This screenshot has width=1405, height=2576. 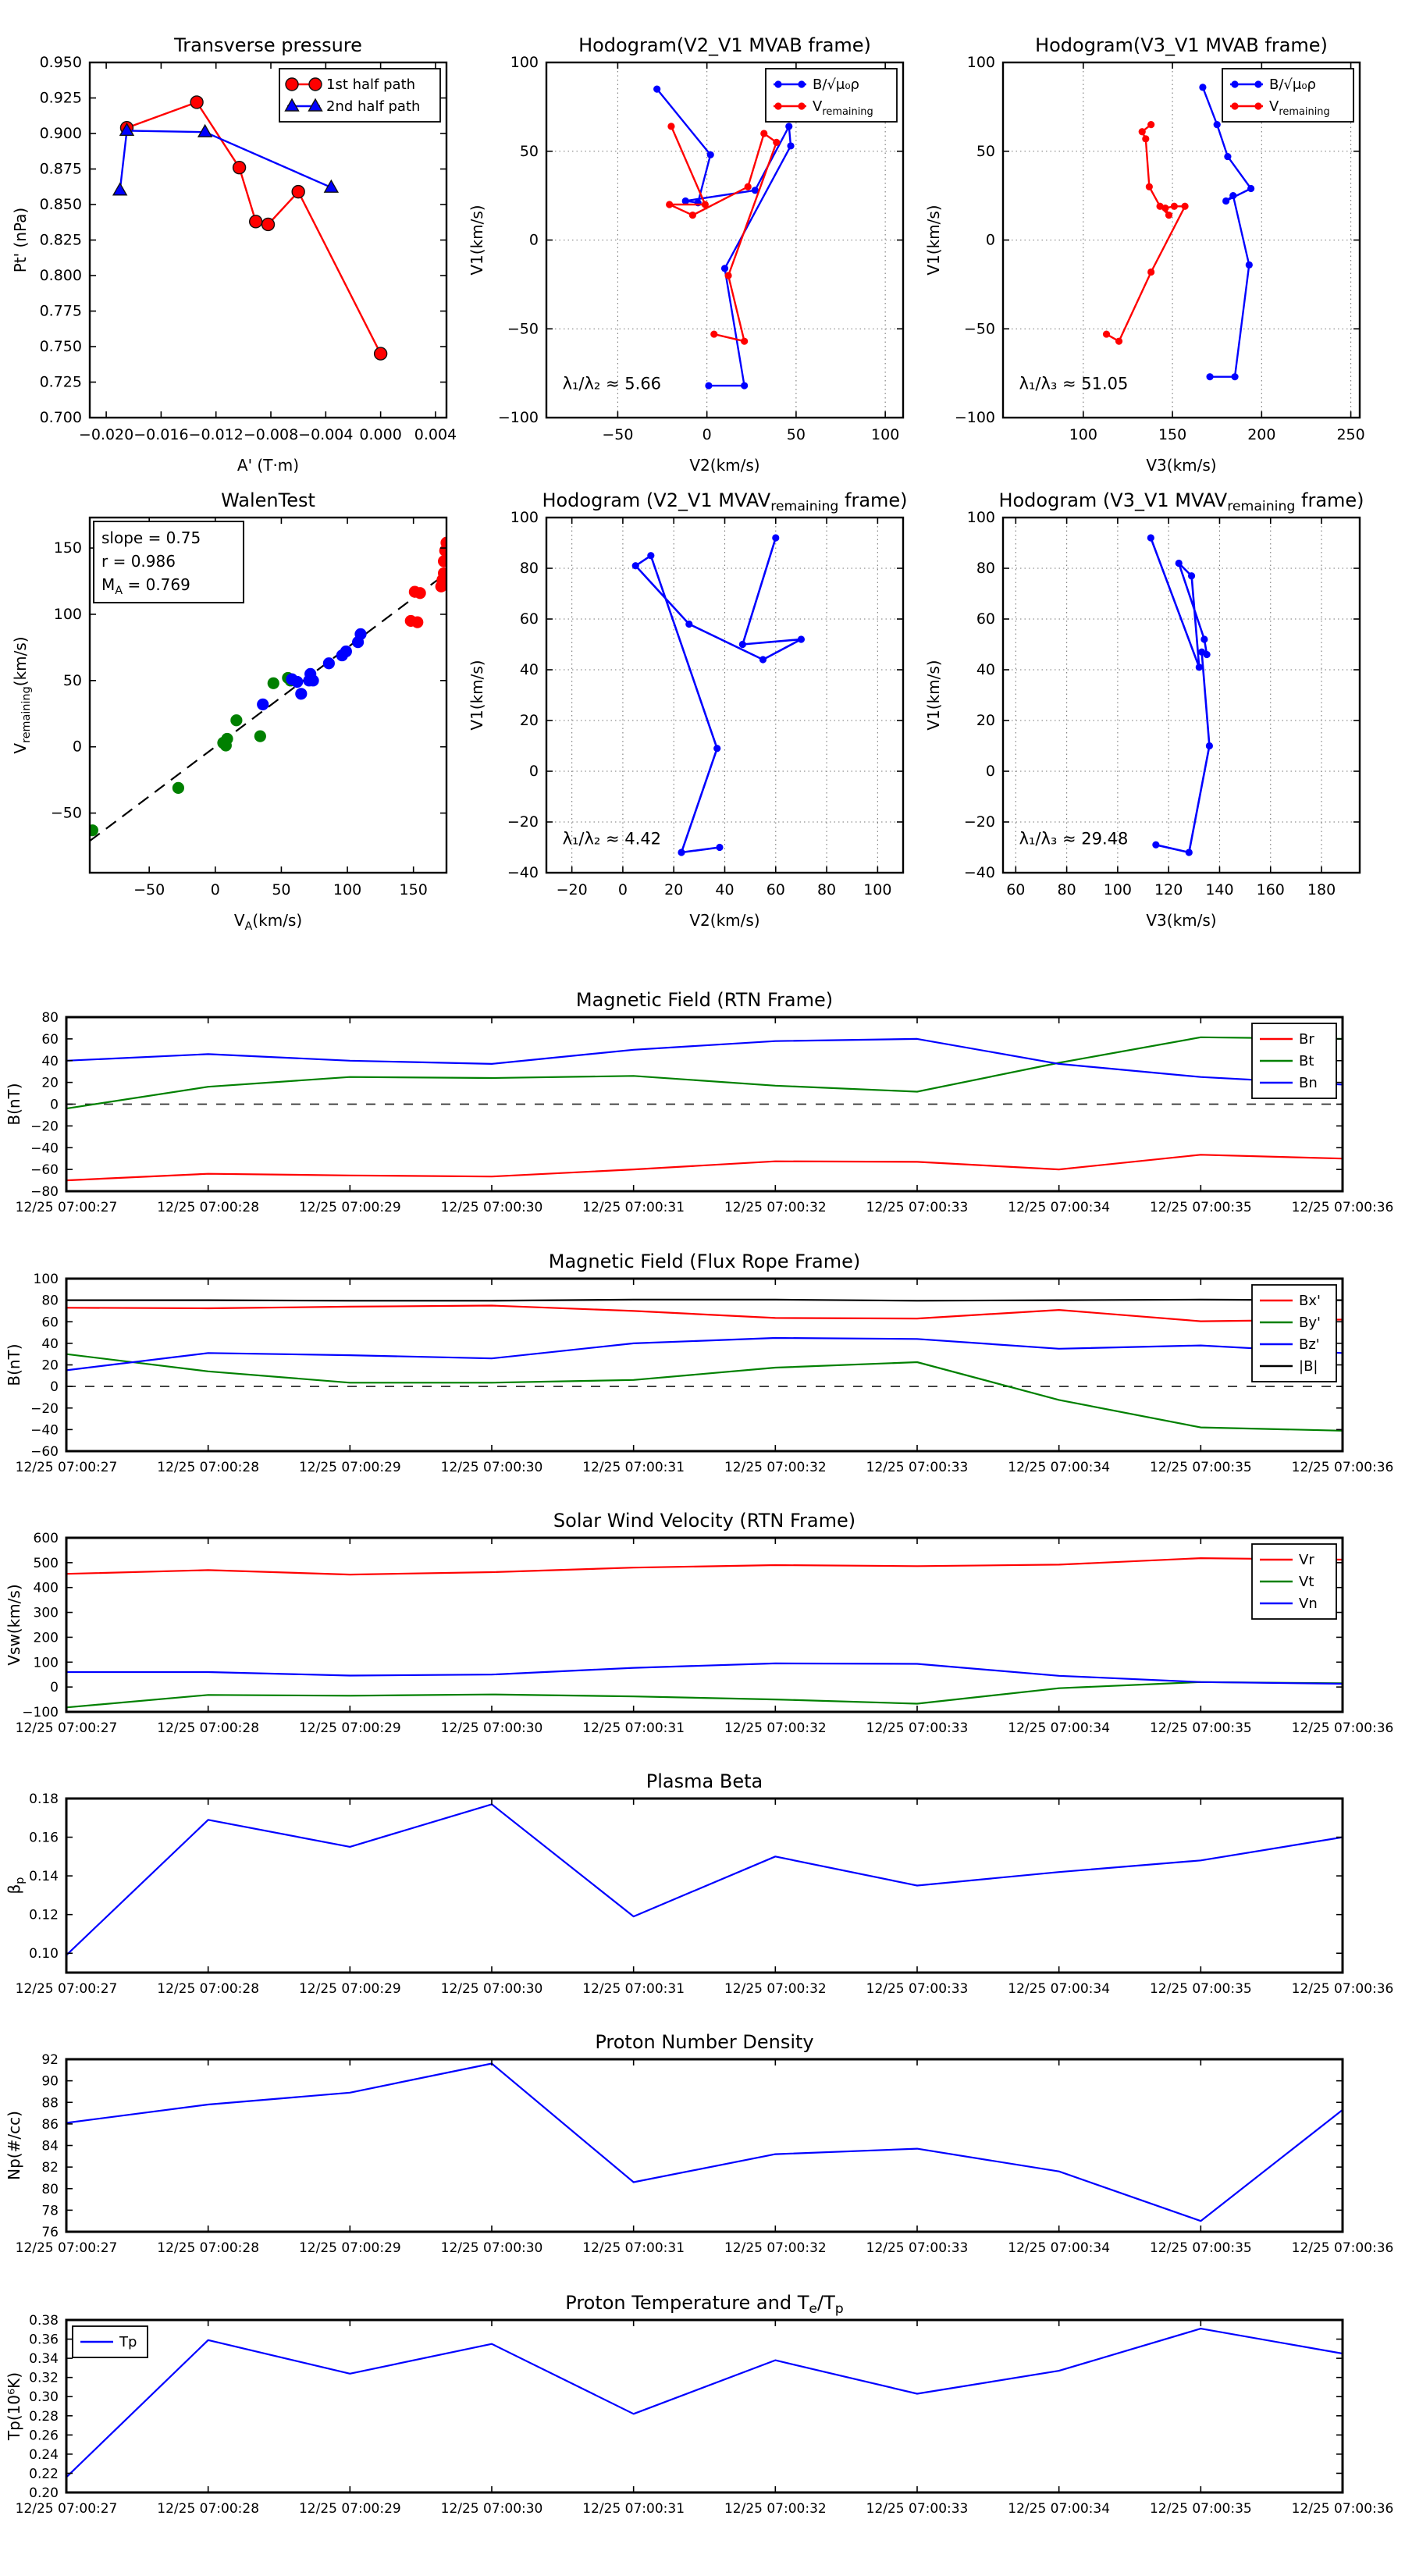 What do you see at coordinates (44, 1838) in the screenshot?
I see `y-tick-label: 0.16` at bounding box center [44, 1838].